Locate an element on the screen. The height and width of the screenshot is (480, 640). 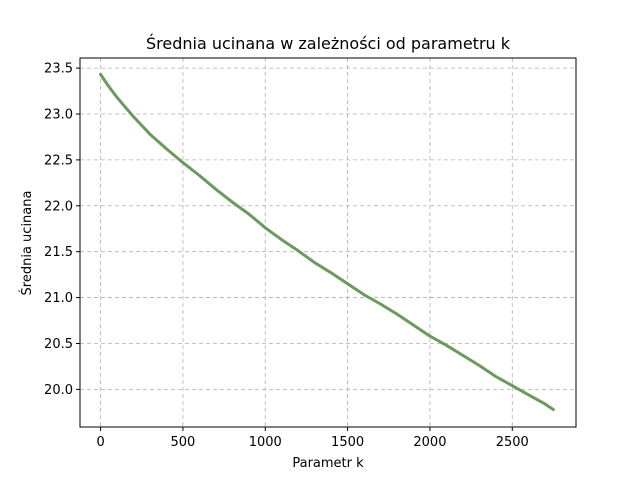
y-axis-label: Średnia ucinana is located at coordinates (27, 243).